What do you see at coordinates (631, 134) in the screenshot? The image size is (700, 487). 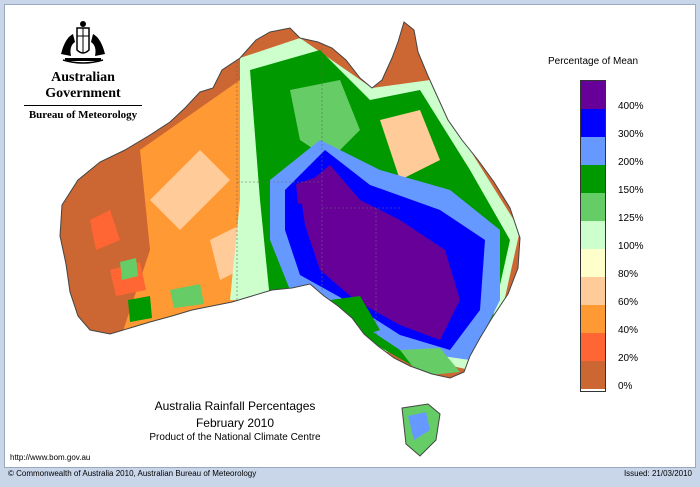 I see `legend-label: 300%` at bounding box center [631, 134].